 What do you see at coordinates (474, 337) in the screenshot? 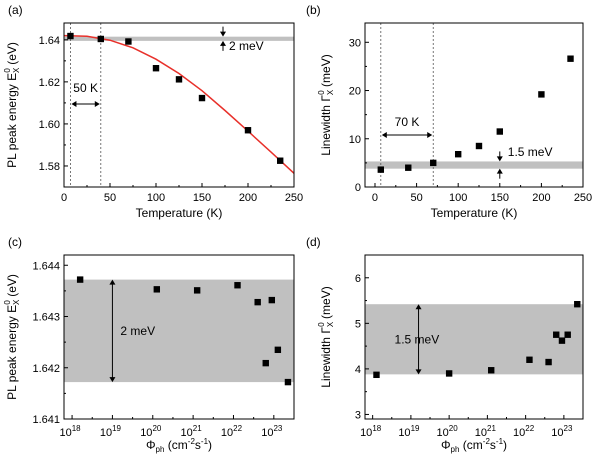
I see `plot-frame` at bounding box center [474, 337].